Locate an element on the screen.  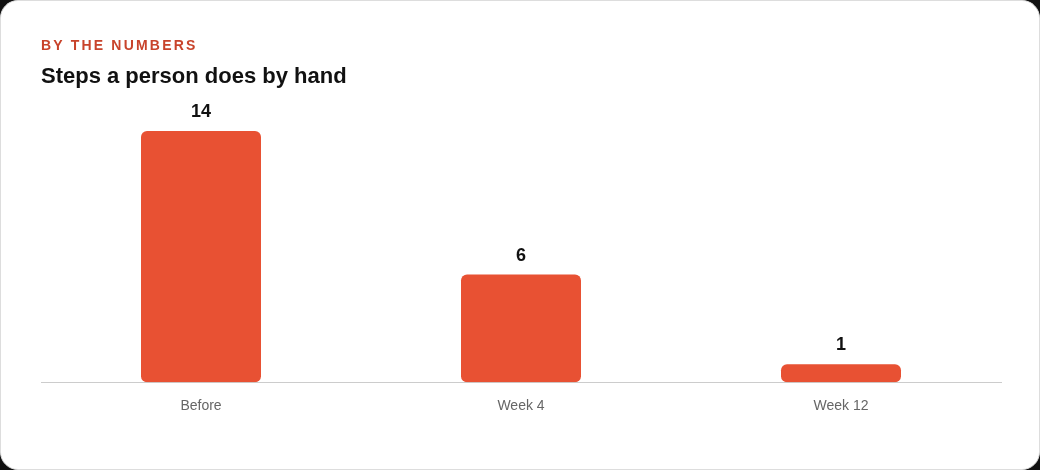
x-tick-label: Before is located at coordinates (201, 405).